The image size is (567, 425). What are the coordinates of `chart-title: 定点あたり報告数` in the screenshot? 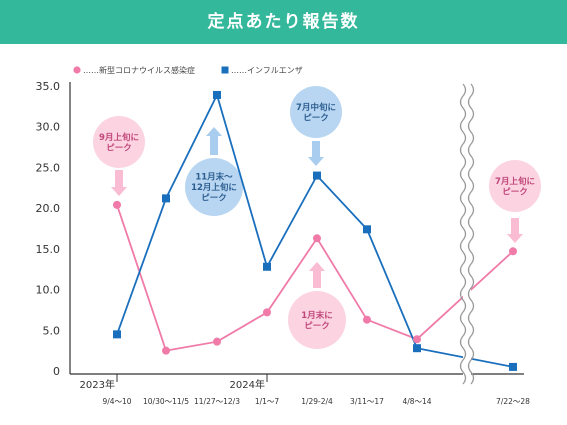 It's located at (283, 22).